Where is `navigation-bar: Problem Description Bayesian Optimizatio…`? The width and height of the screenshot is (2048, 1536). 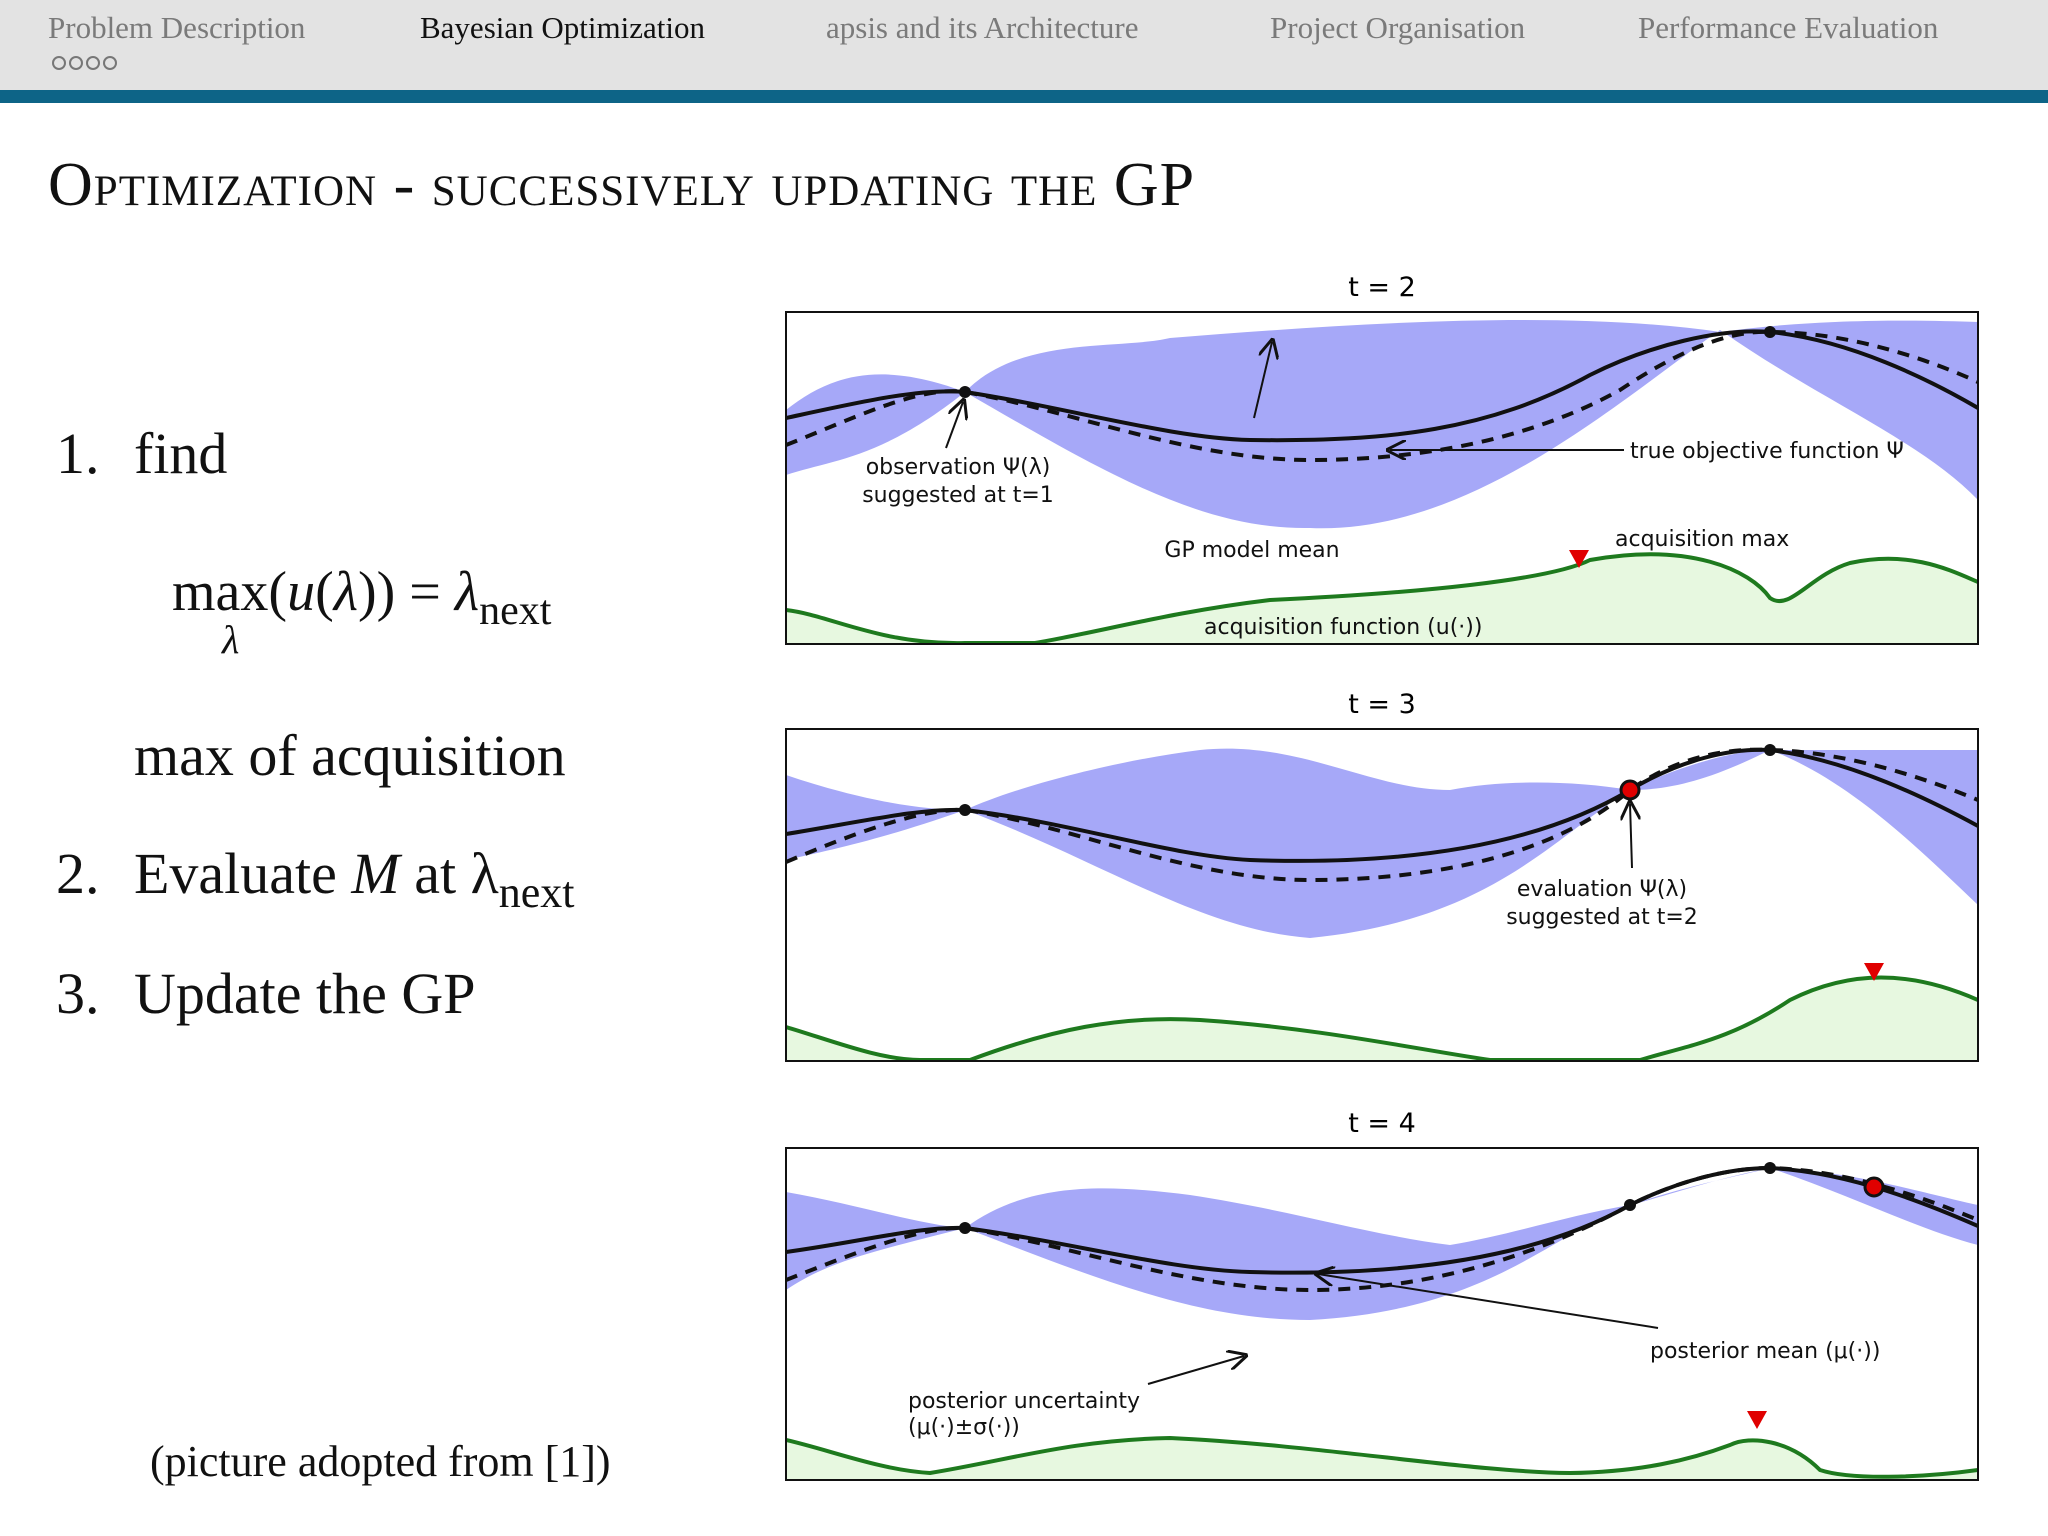
navigation-bar: Problem Description Bayesian Optimizatio… is located at coordinates (1024, 45).